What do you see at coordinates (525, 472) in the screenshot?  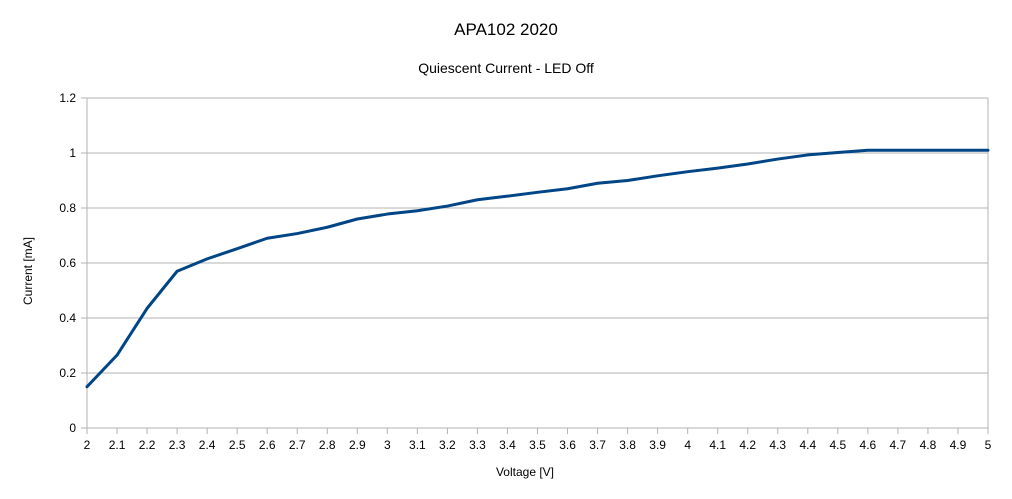 I see `x-axis-label: Voltage [V]` at bounding box center [525, 472].